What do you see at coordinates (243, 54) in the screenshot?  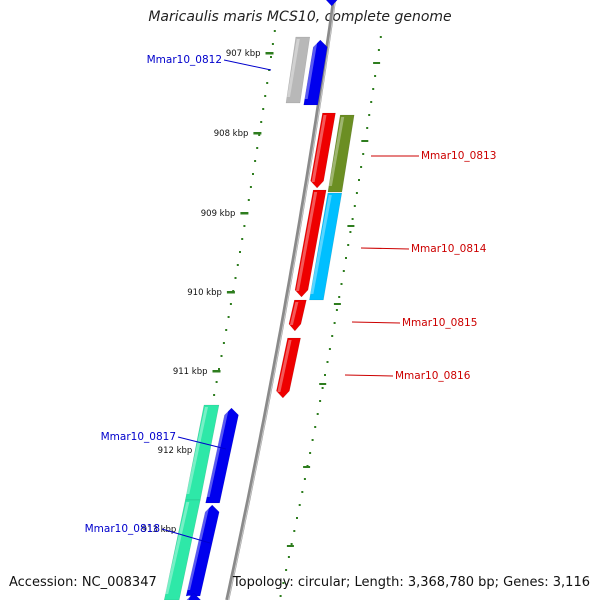 I see `scale-tick-label: 907 kbp` at bounding box center [243, 54].